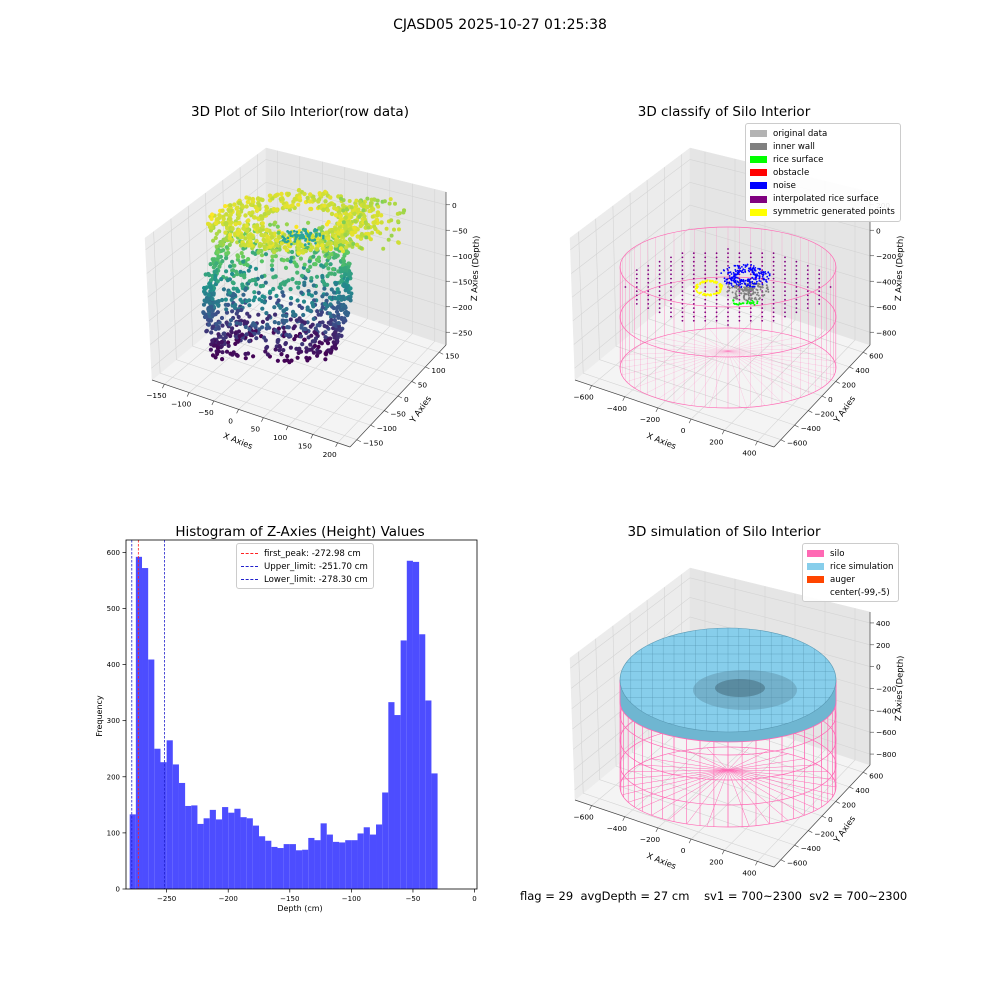 This screenshot has width=1000, height=1000. I want to click on p4-grid-z, so click(720, 643).